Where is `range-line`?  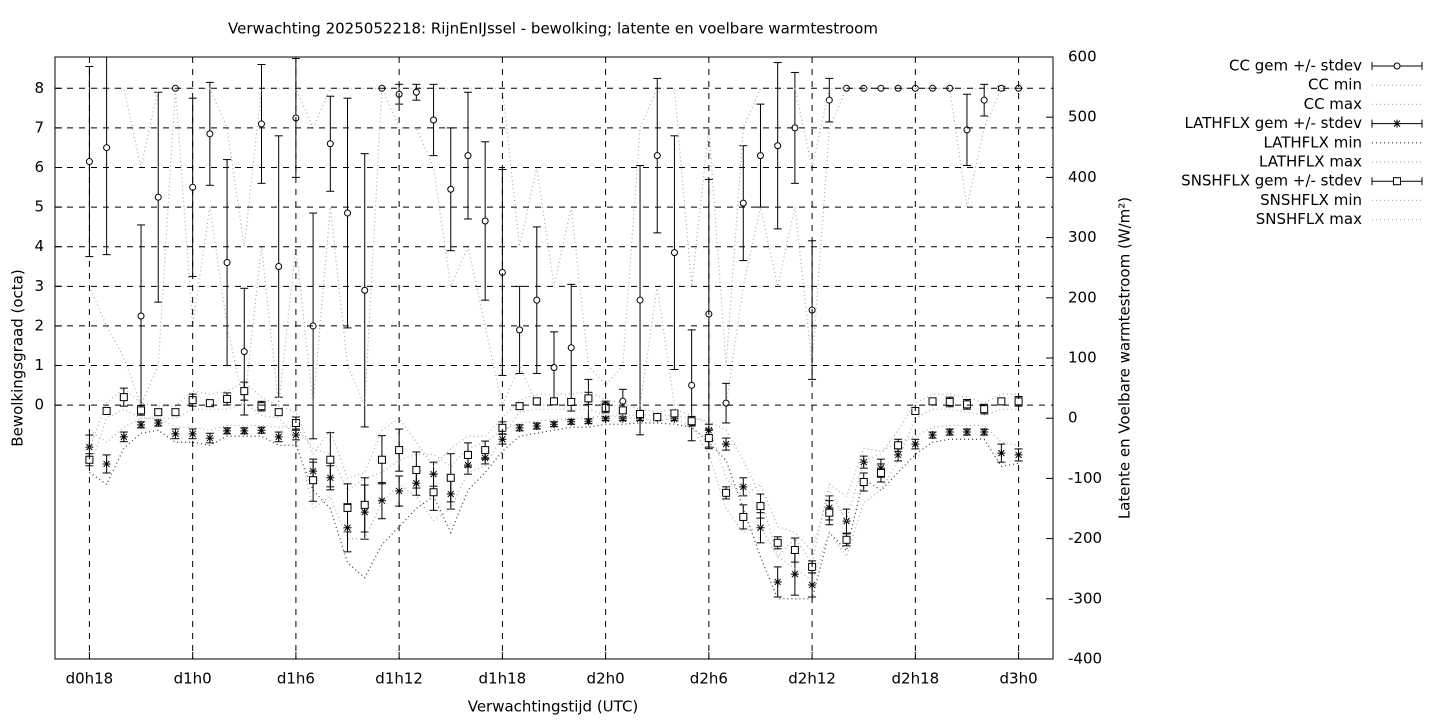 range-line is located at coordinates (554, 489).